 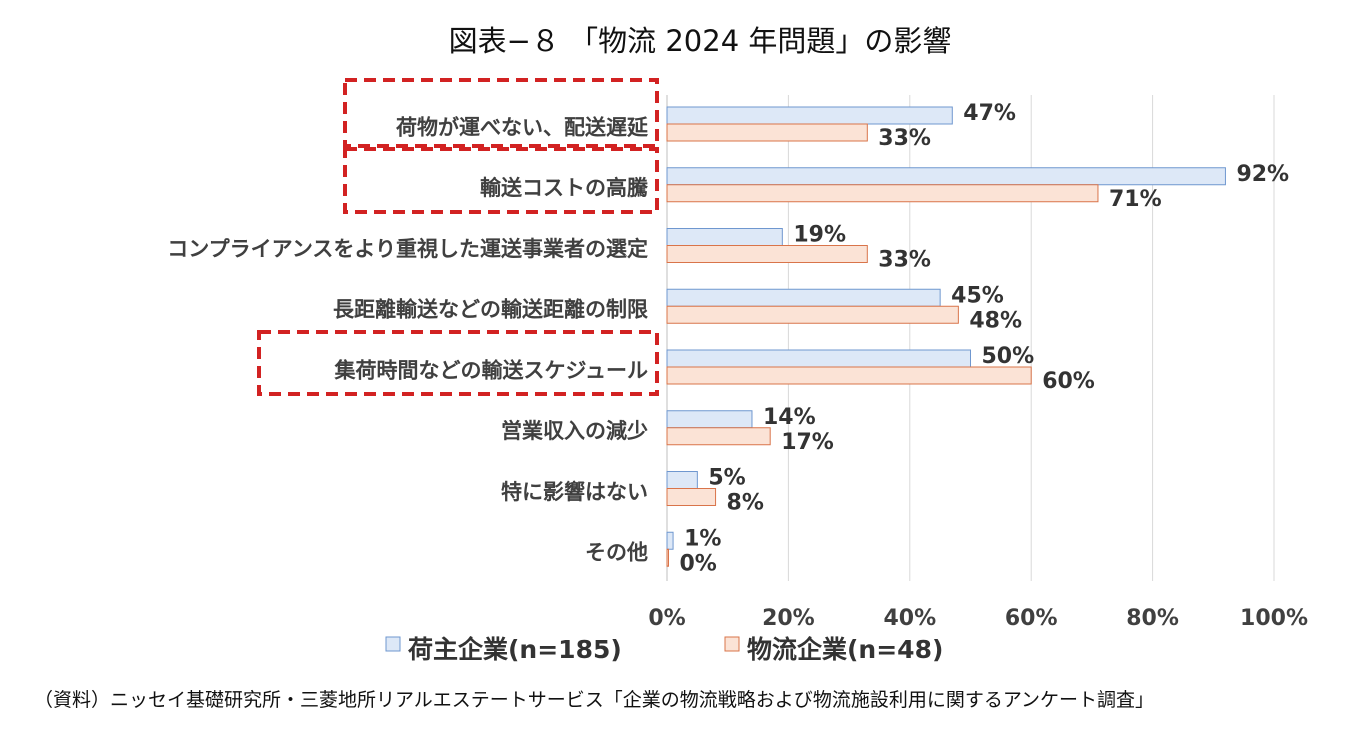 I want to click on data-label: 0%, so click(x=698, y=563).